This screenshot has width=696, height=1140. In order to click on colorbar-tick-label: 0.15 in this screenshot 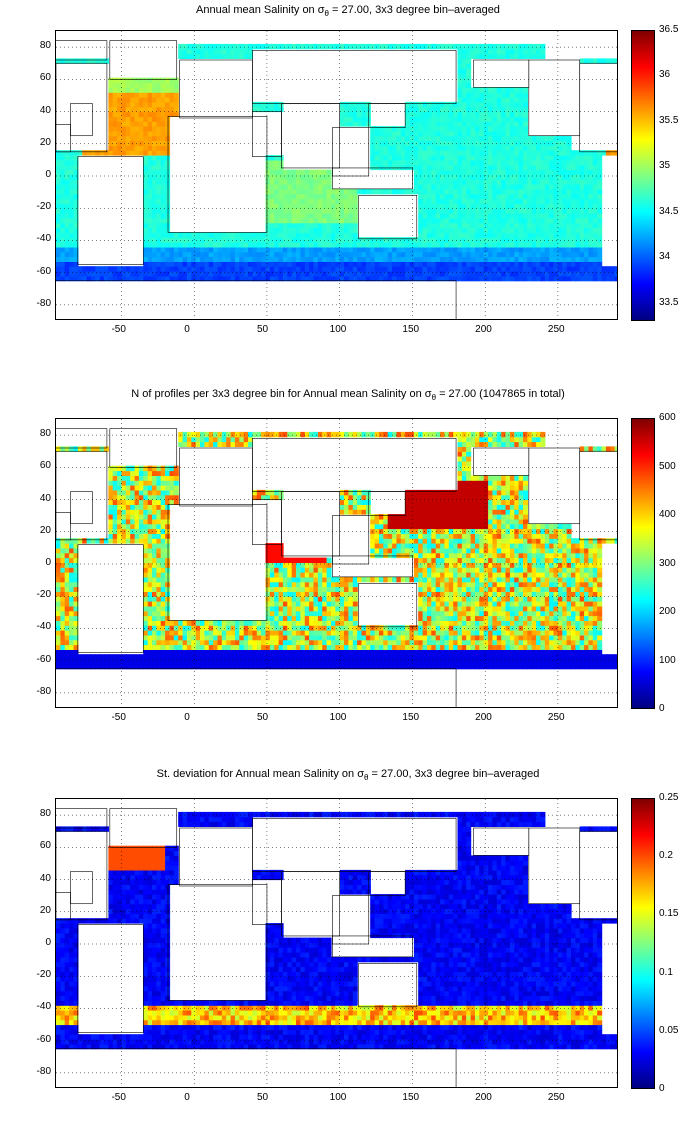, I will do `click(669, 914)`.